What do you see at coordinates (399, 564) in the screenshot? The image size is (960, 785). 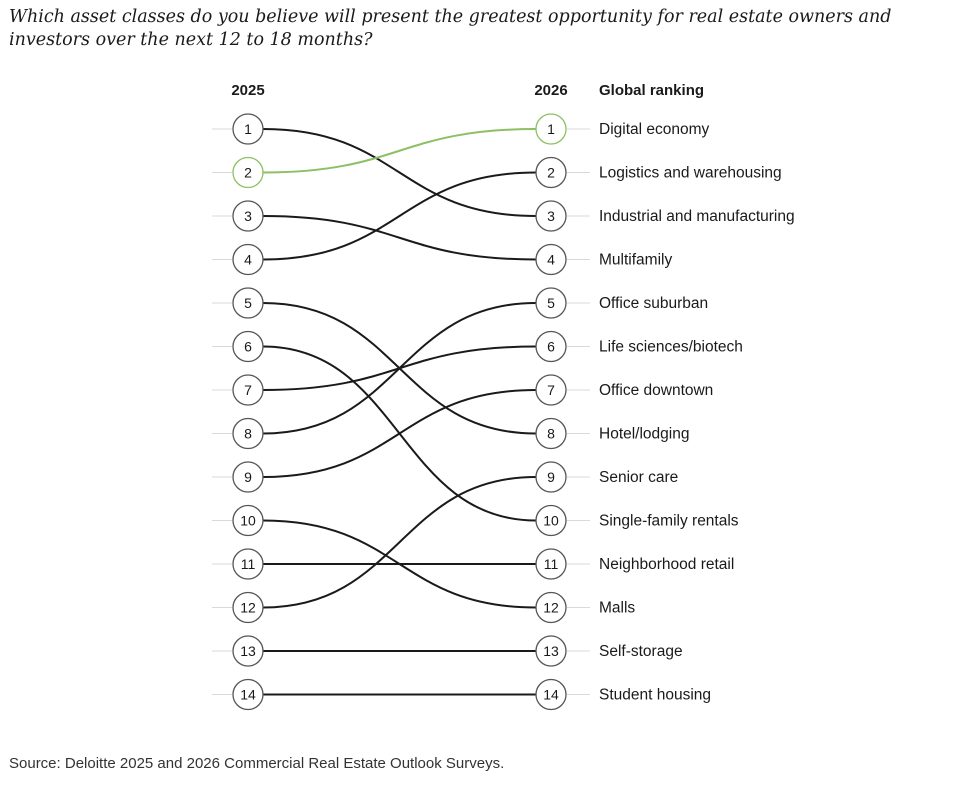 I see `series-line-malls` at bounding box center [399, 564].